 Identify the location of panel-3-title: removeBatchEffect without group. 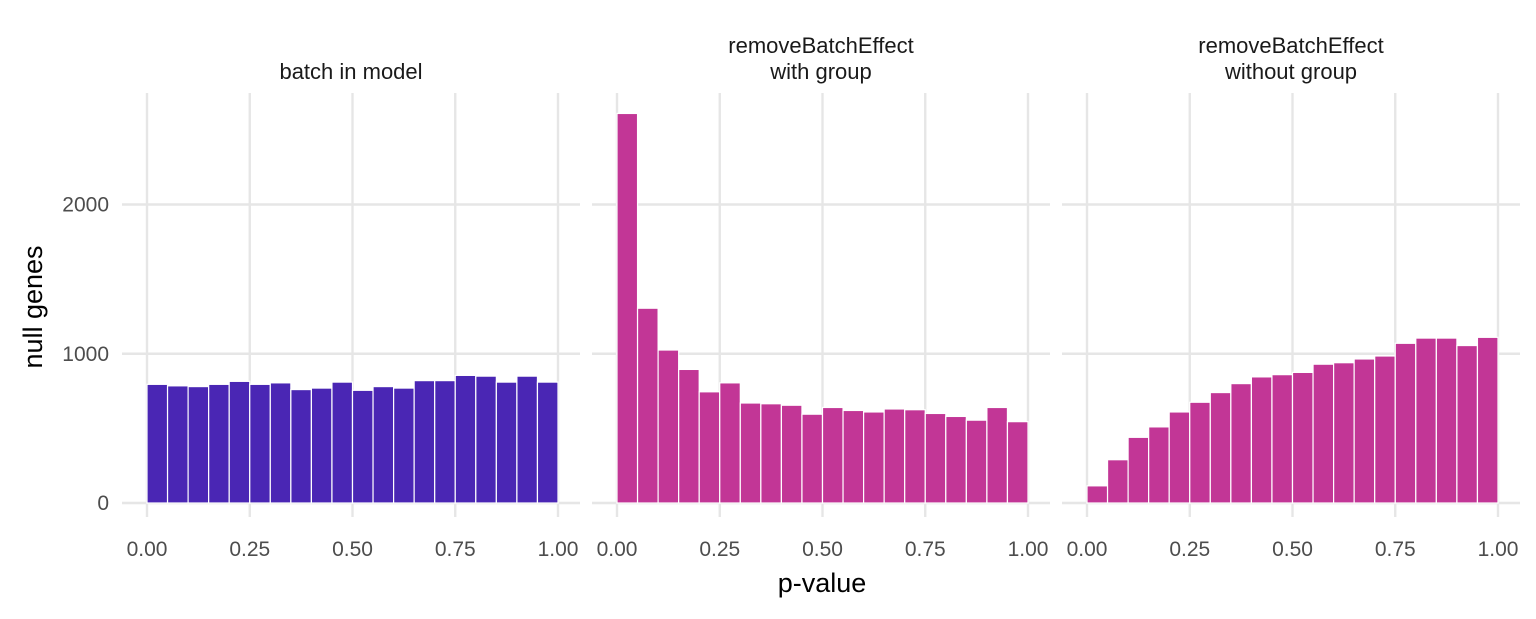
(1290, 58).